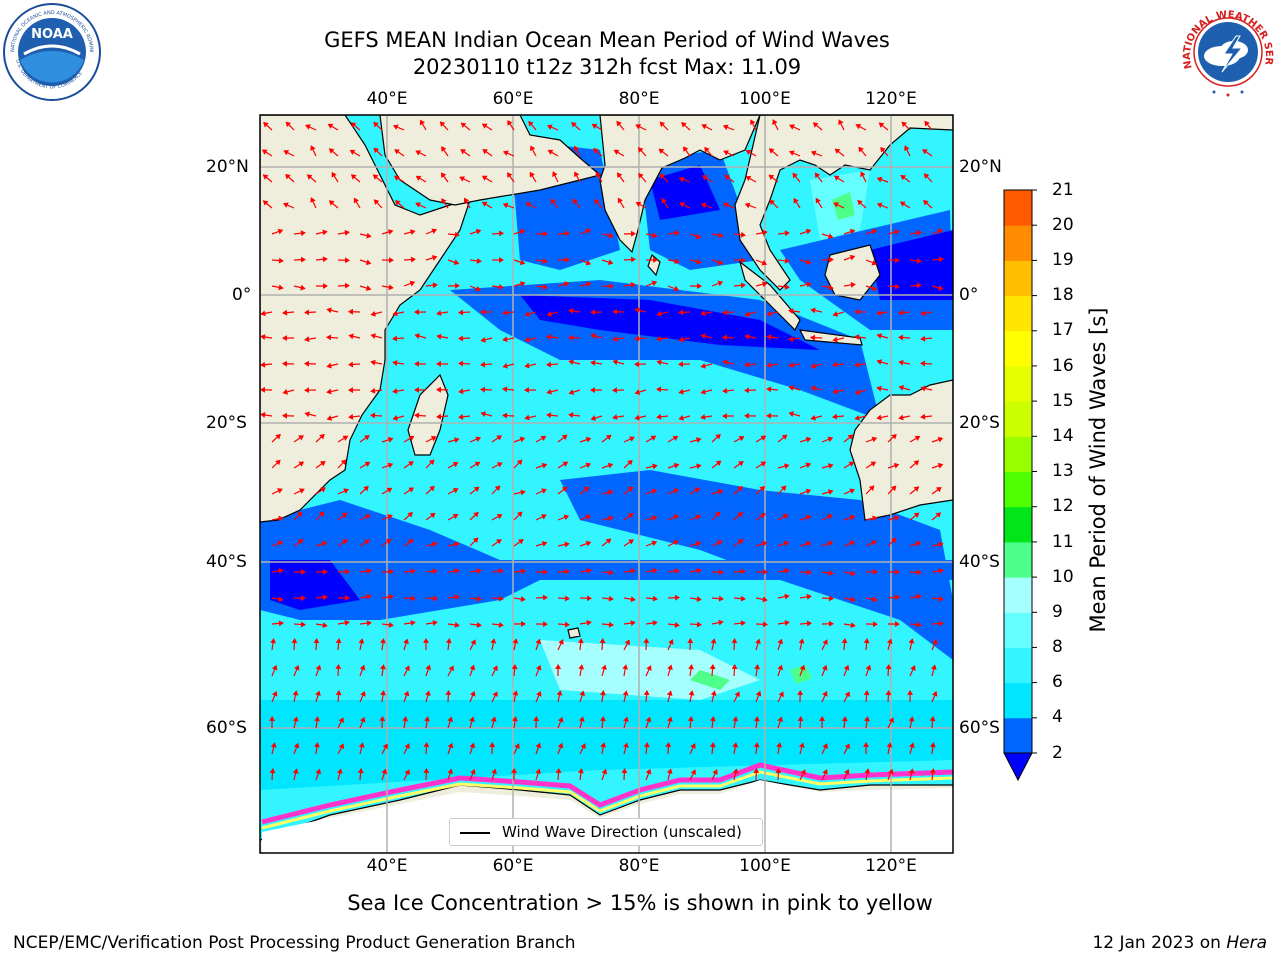 The image size is (1280, 960). Describe the element at coordinates (979, 728) in the screenshot. I see `y-tick-right-60s: 60°S` at that location.